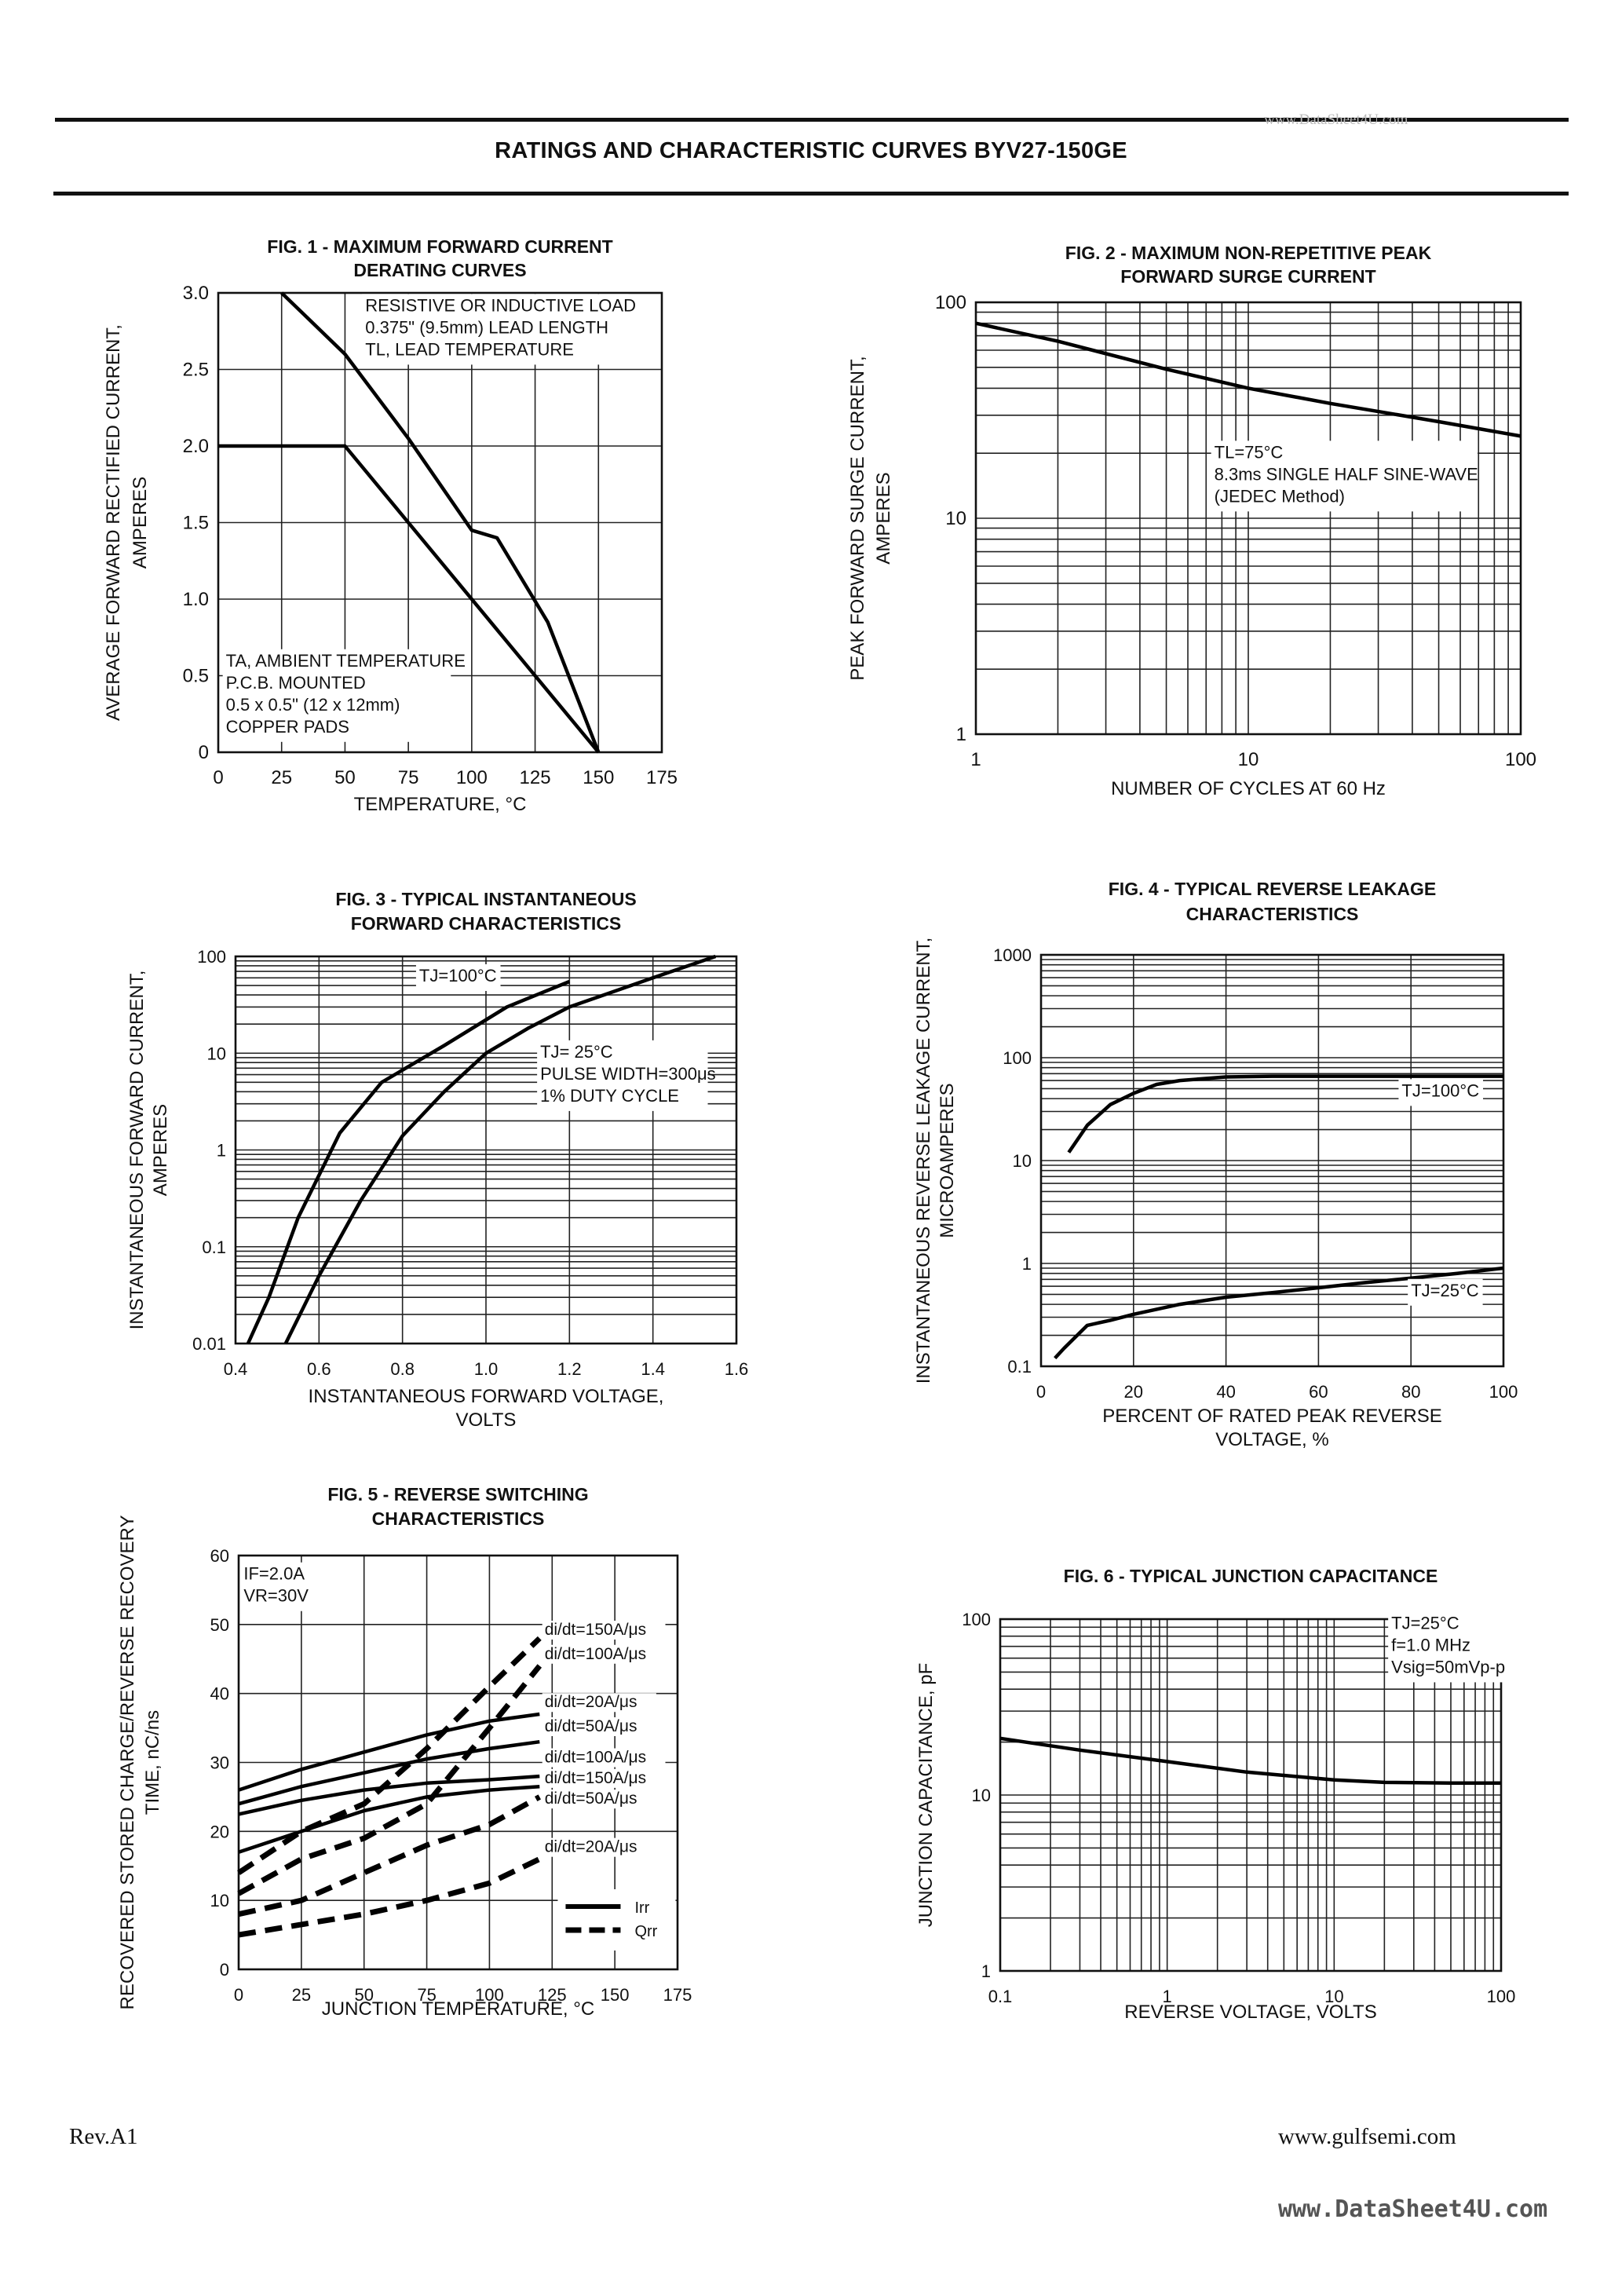 The width and height of the screenshot is (1622, 2296). What do you see at coordinates (103, 2137) in the screenshot?
I see `revision-label: Rev.A1` at bounding box center [103, 2137].